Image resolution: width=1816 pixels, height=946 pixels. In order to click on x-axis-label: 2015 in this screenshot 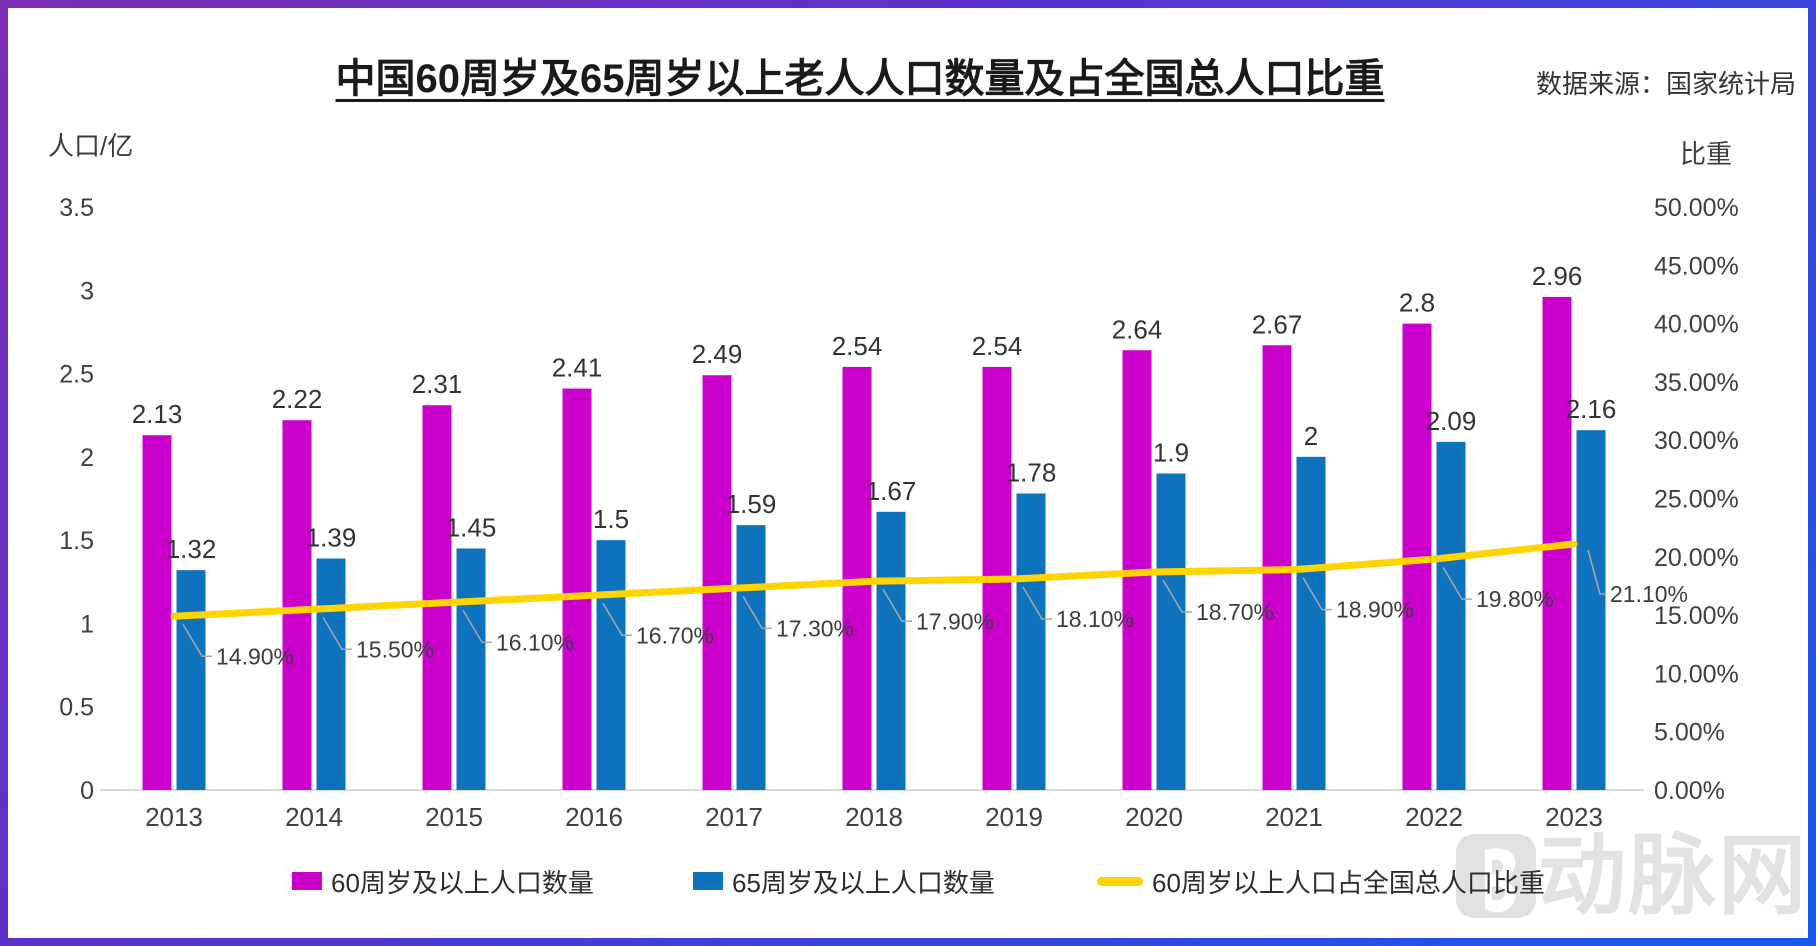, I will do `click(454, 817)`.